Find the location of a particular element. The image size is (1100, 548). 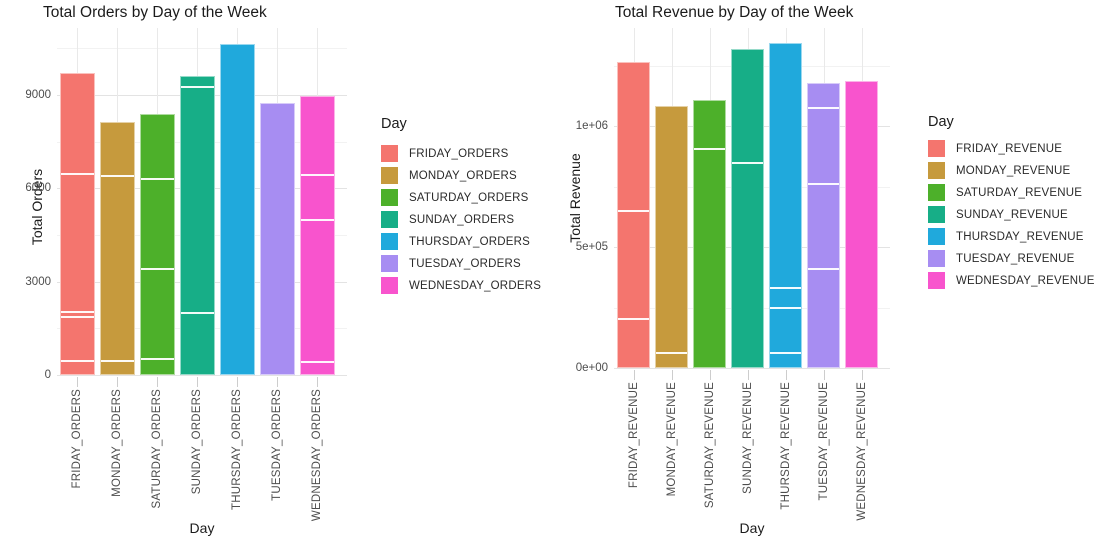

legend-item: TUESDAY_REVENUE is located at coordinates (1001, 258).